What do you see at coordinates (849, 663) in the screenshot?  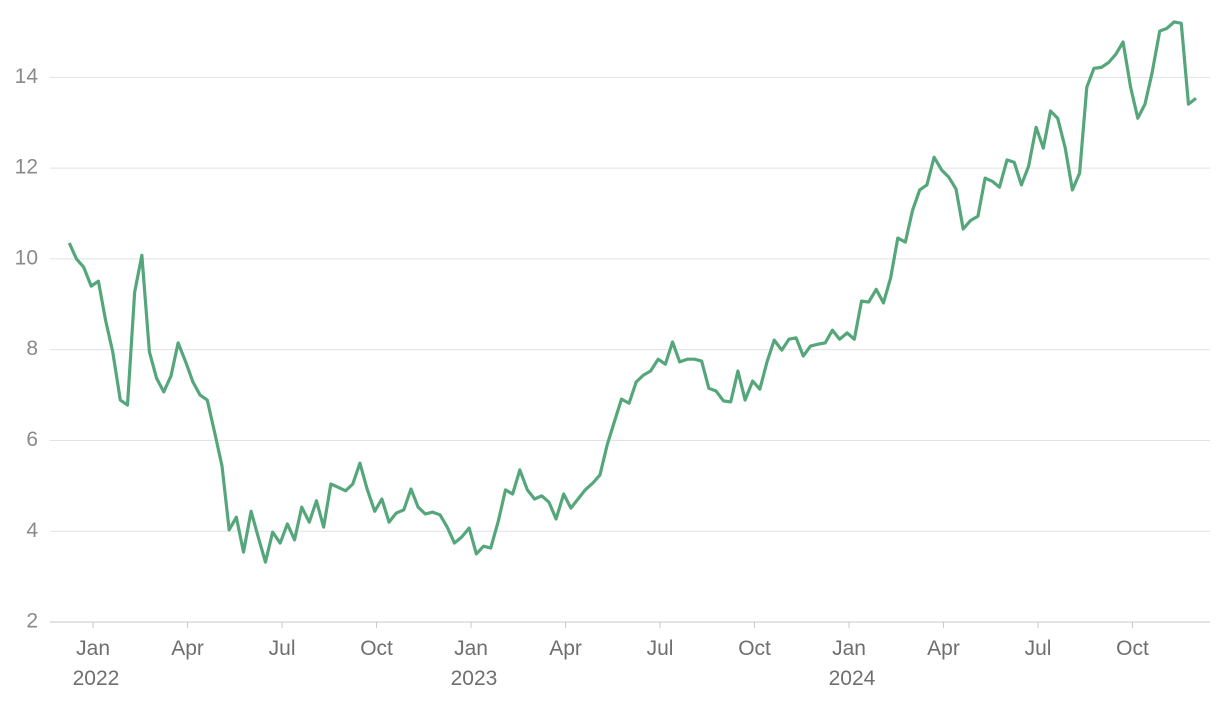 I see `x-tick-label: Jan 2024` at bounding box center [849, 663].